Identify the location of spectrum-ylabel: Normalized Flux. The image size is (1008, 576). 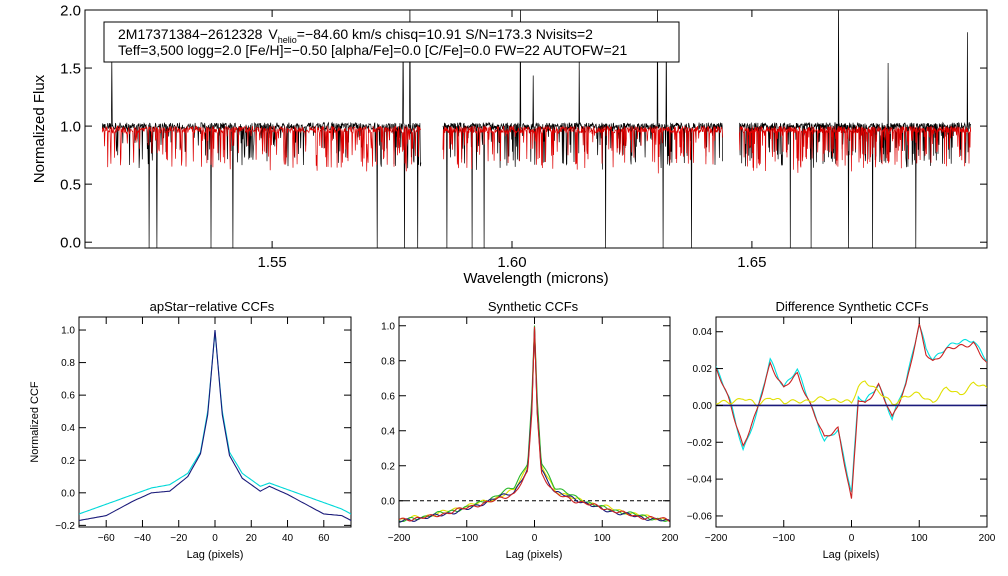
(39, 128).